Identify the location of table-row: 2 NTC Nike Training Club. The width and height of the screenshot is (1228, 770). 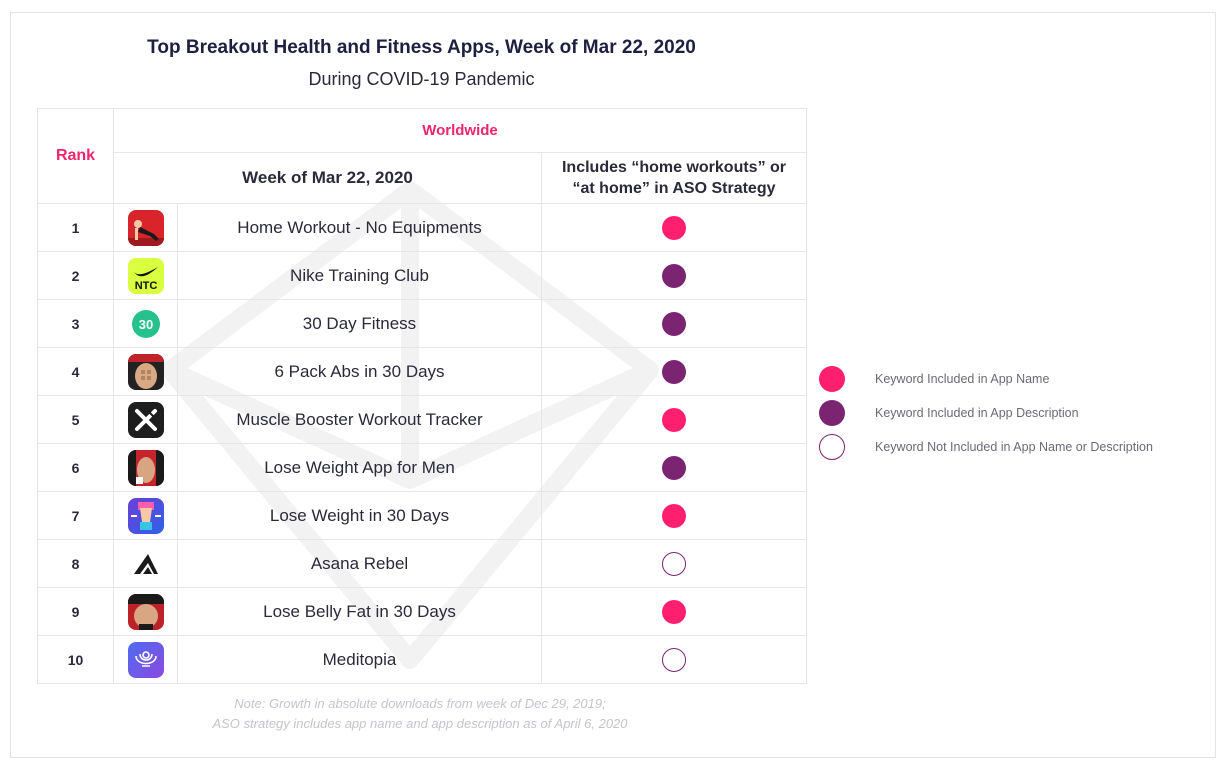
(422, 275).